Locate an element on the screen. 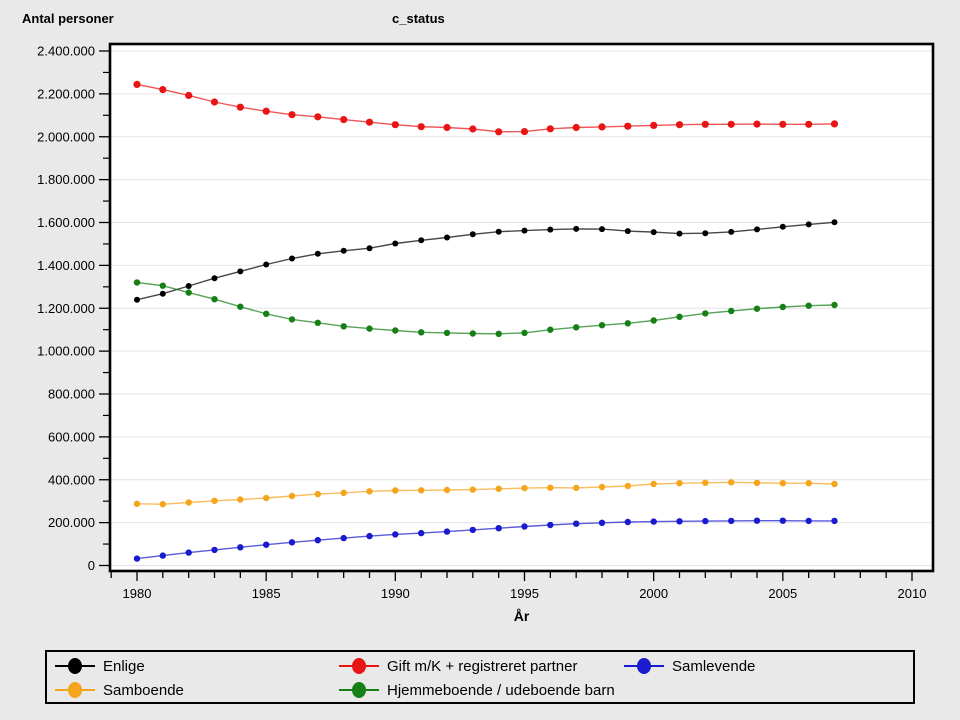  series-samlevende is located at coordinates (485, 539).